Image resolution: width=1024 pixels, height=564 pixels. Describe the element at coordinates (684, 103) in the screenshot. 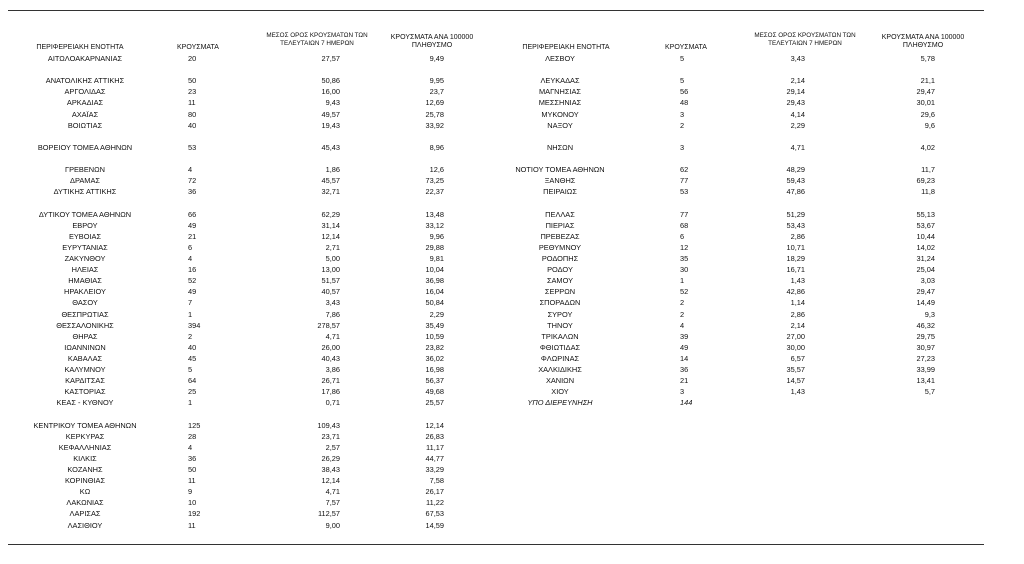

I see `cases-cell: 48` at that location.